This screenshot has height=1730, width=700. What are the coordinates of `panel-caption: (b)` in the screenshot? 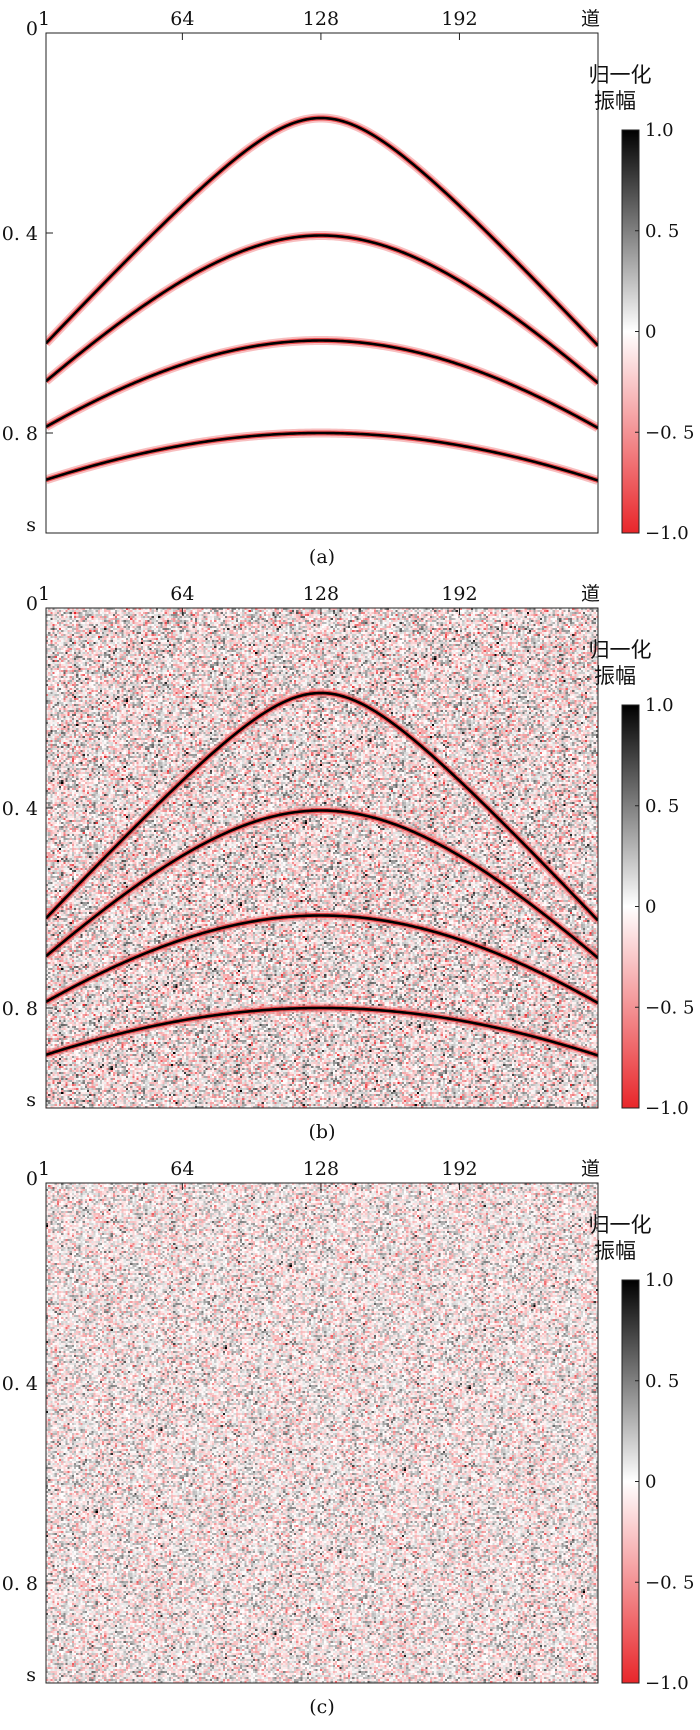 It's located at (322, 1132).